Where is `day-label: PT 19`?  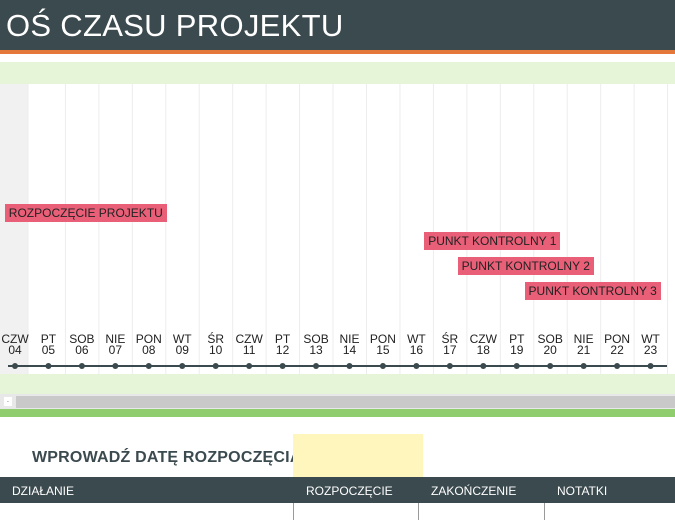
day-label: PT 19 is located at coordinates (517, 344).